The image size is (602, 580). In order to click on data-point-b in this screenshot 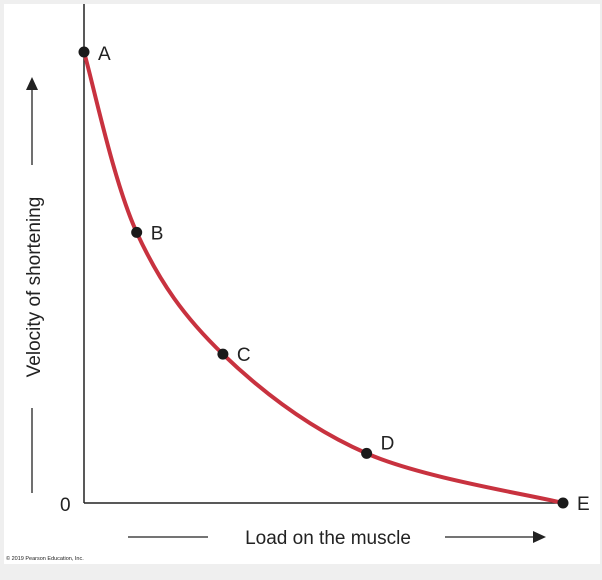, I will do `click(137, 232)`.